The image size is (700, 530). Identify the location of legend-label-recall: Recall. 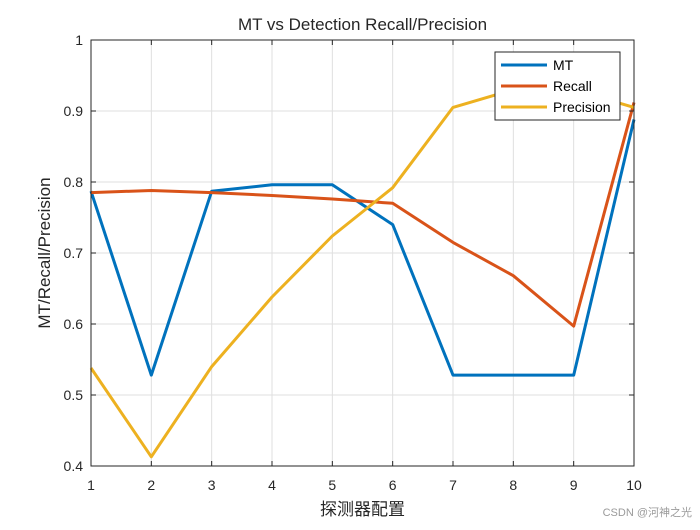
(572, 86).